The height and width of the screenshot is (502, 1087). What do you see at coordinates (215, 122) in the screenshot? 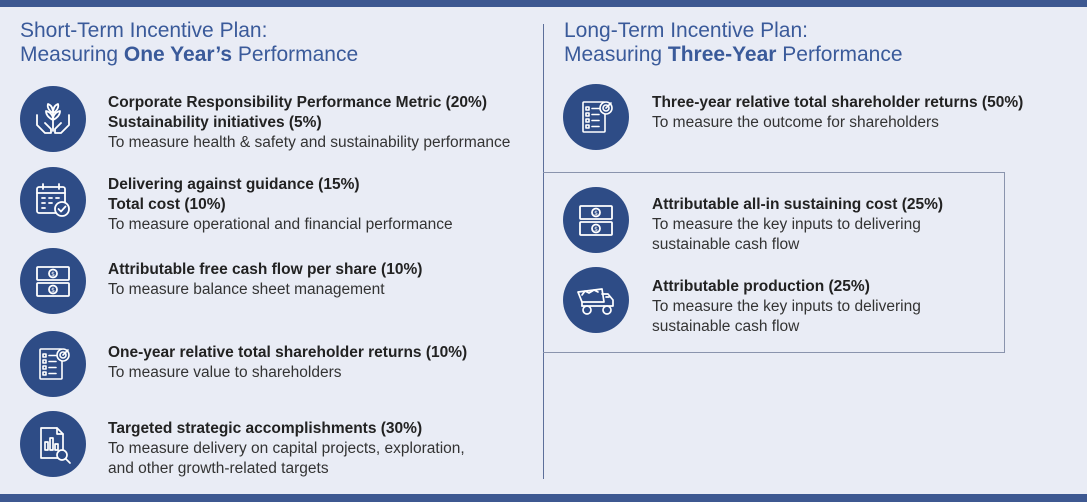
I see `short-item-1-subheading: Sustainability initiatives (5%)` at bounding box center [215, 122].